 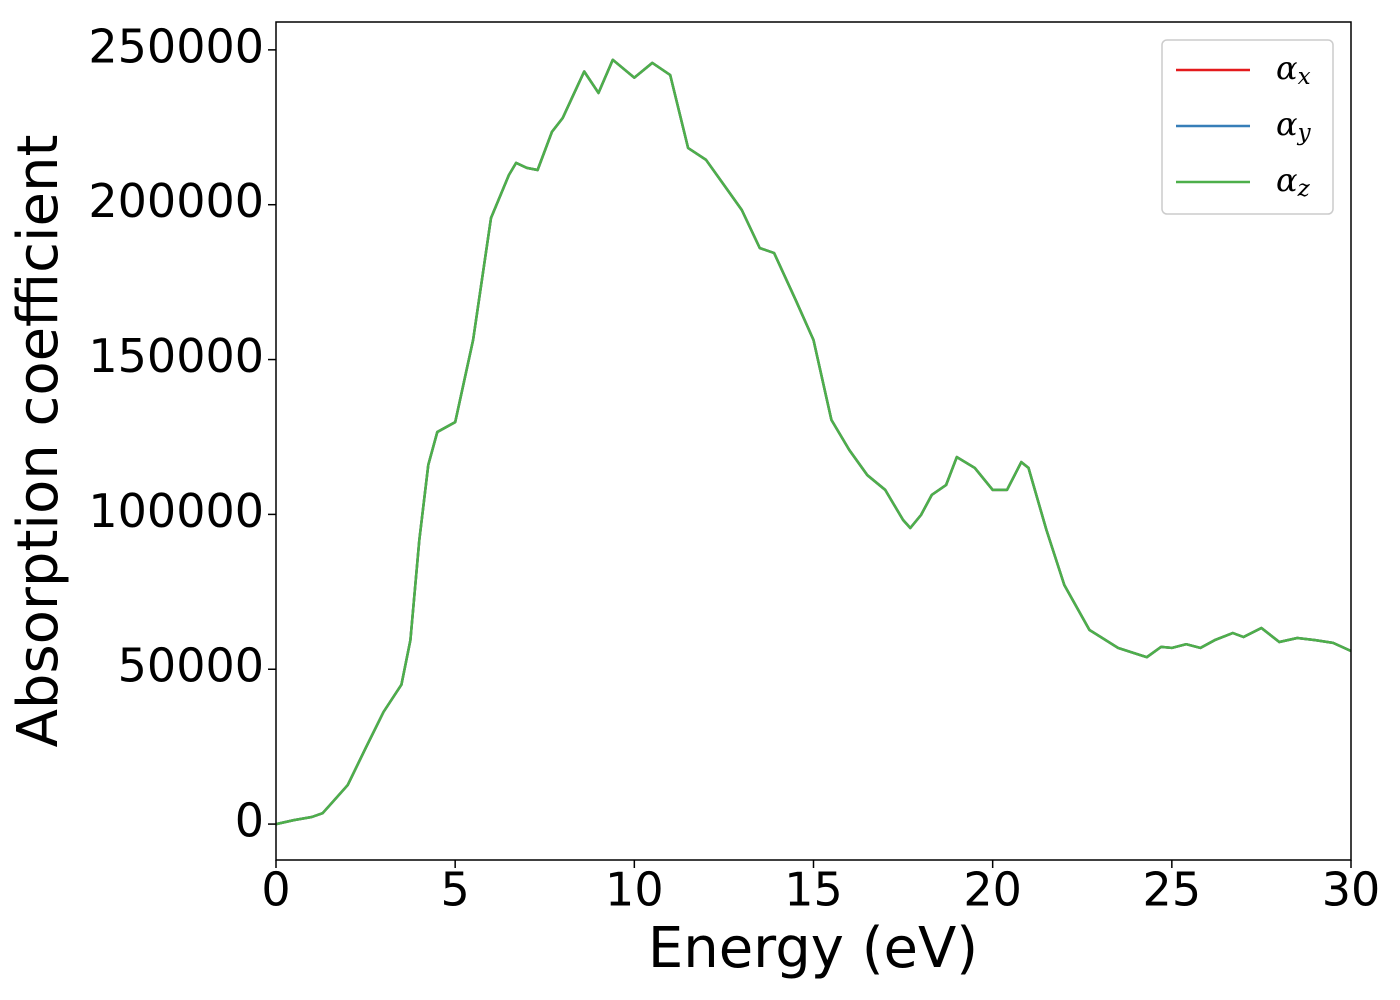 What do you see at coordinates (176, 201) in the screenshot?
I see `y-tick-label: 200000` at bounding box center [176, 201].